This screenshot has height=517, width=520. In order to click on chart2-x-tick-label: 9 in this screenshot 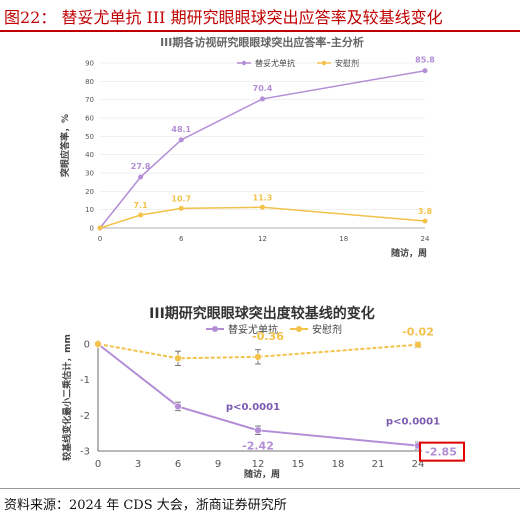, I will do `click(218, 464)`.